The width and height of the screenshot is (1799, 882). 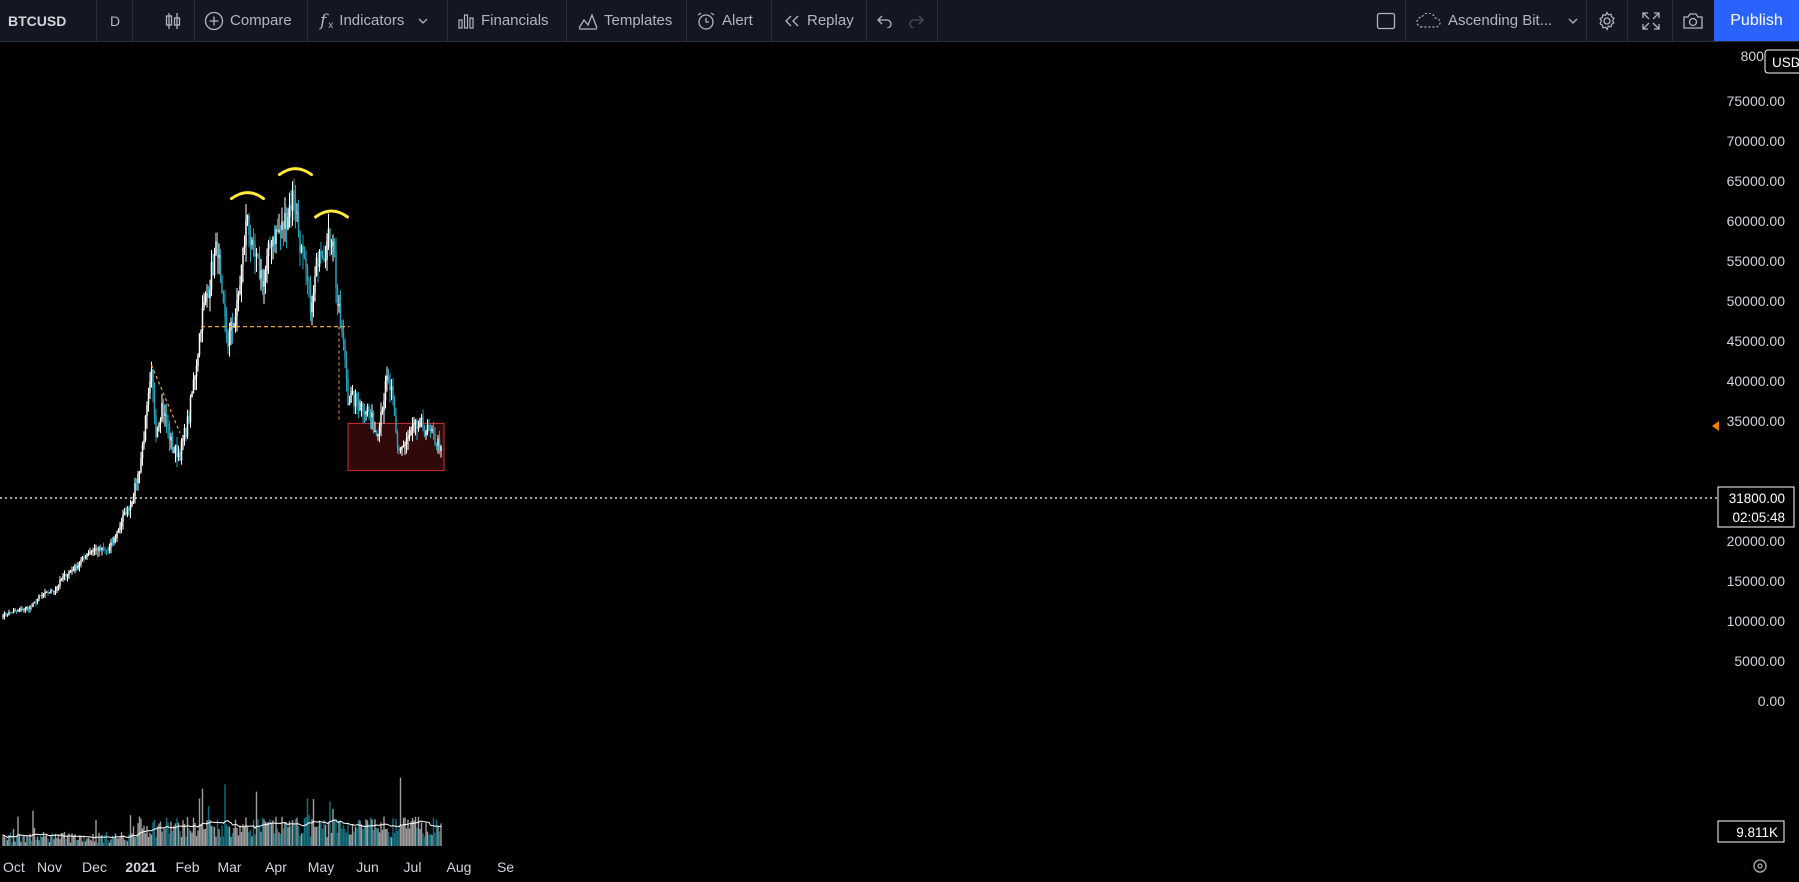 What do you see at coordinates (1756, 20) in the screenshot?
I see `publish-button: Publish` at bounding box center [1756, 20].